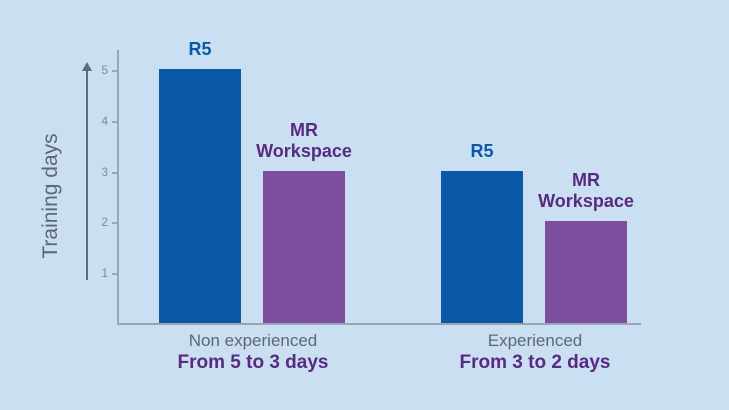 Image resolution: width=729 pixels, height=410 pixels. I want to click on group-label-experienced: Experienced From 3 to 2 days, so click(535, 352).